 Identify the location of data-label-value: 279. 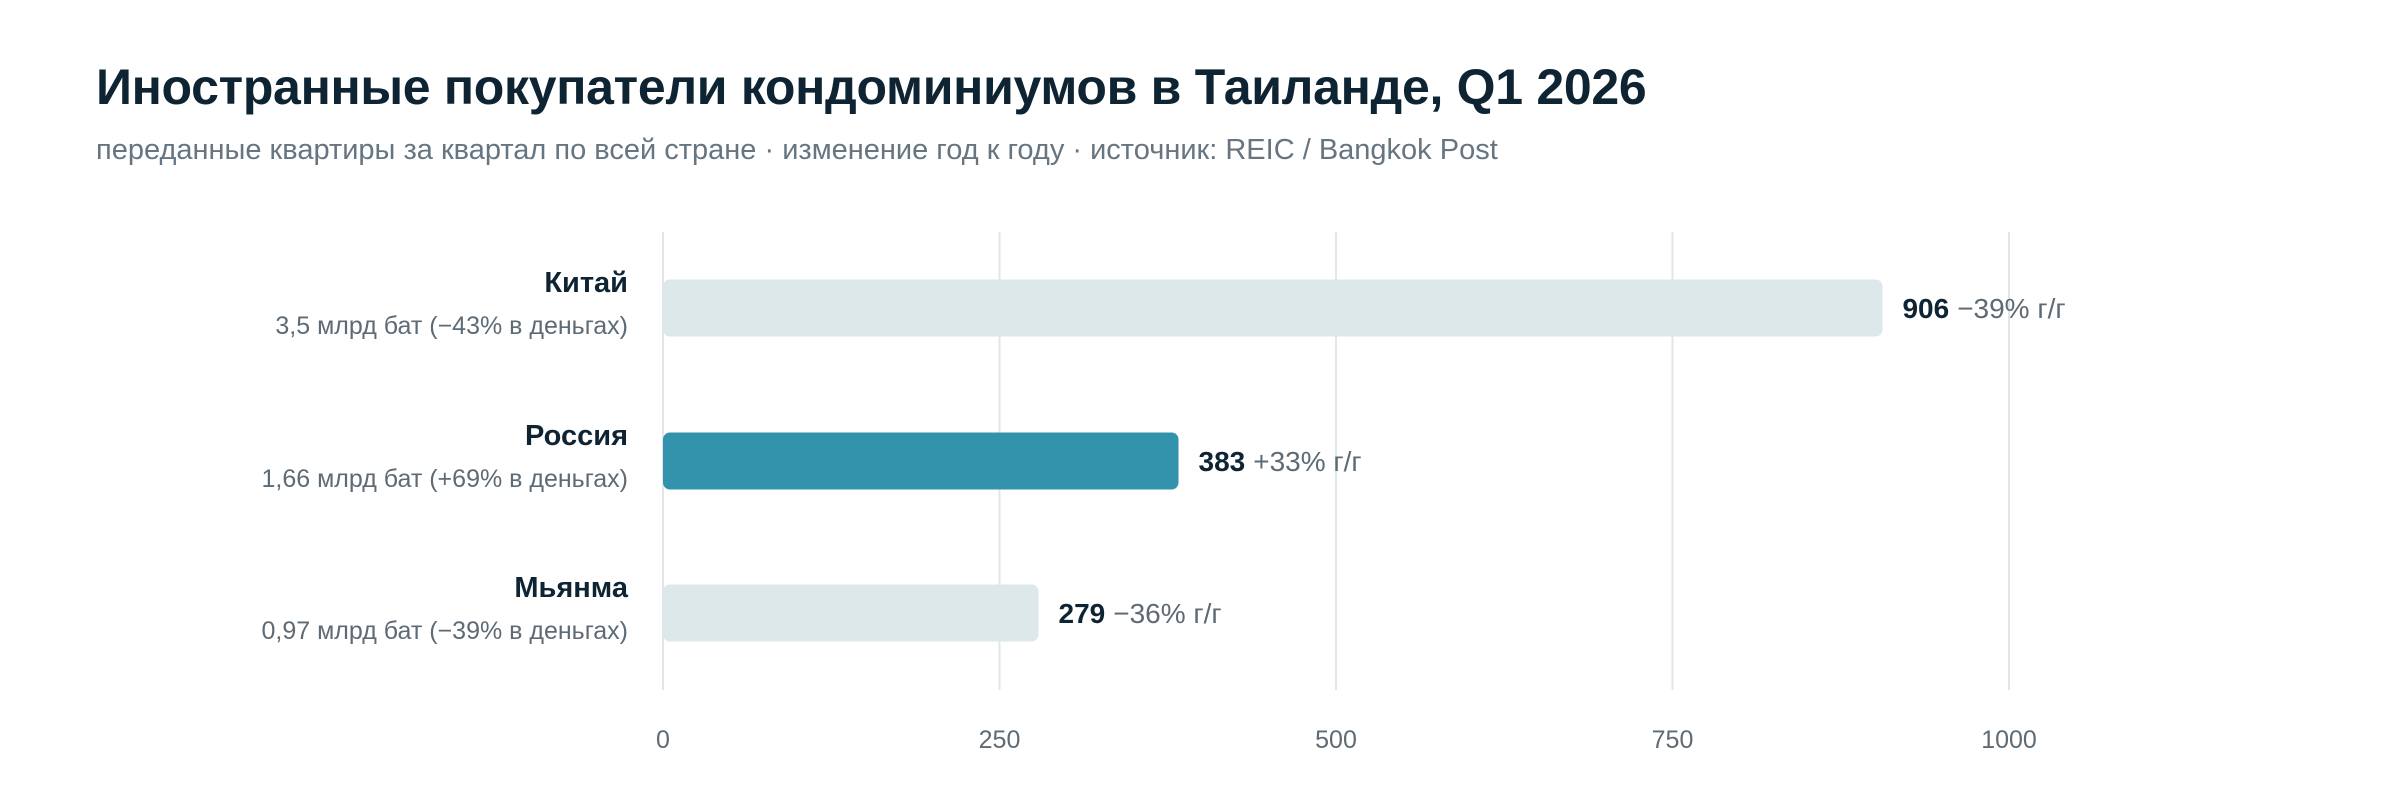
(1082, 613).